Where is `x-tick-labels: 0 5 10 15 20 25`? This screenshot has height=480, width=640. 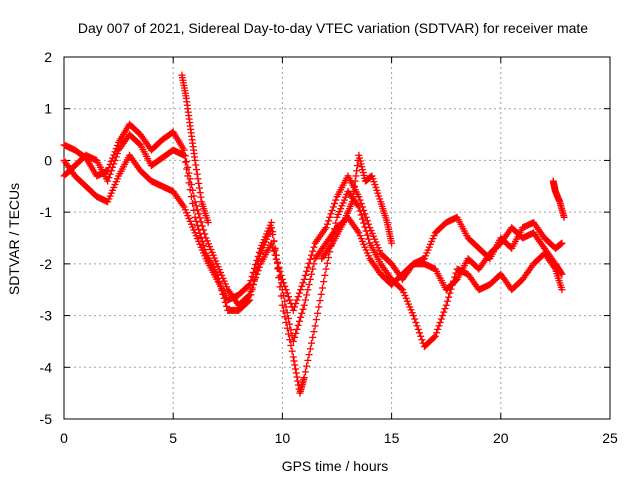 x-tick-labels: 0 5 10 15 20 25 is located at coordinates (339, 438).